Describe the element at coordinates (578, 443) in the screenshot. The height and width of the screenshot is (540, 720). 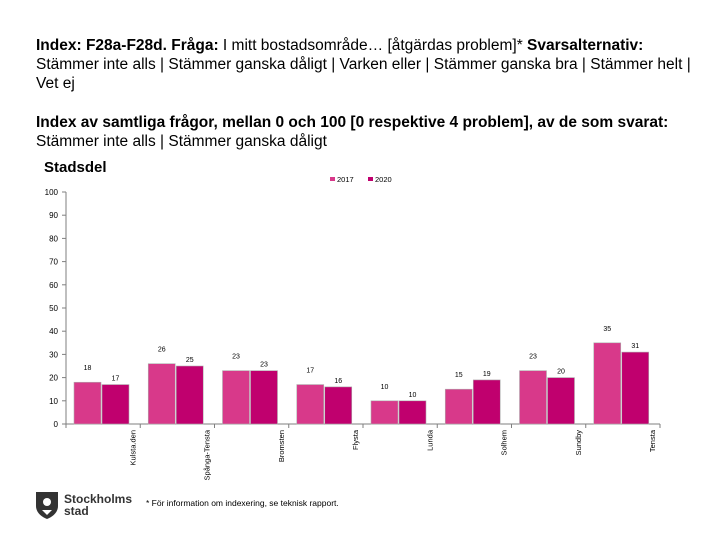
I see `x-tick-label: Sundby` at that location.